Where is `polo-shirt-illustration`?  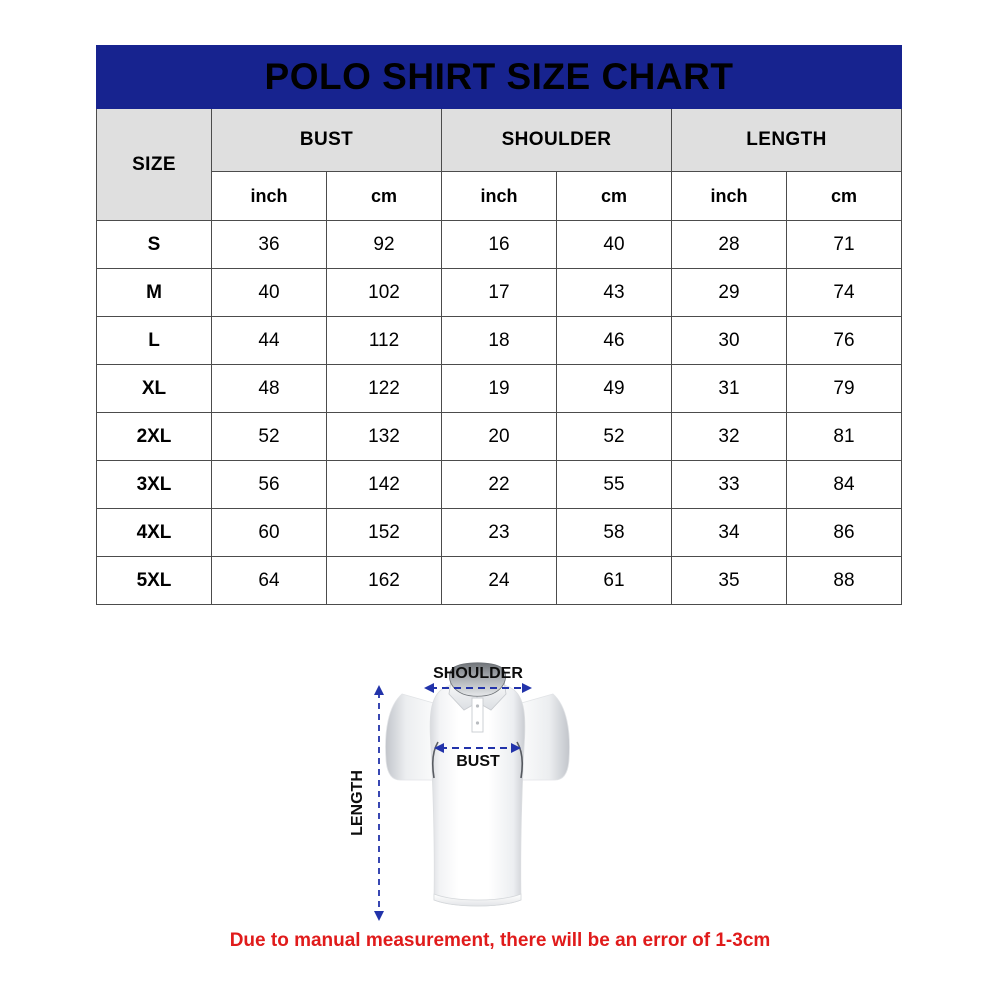 polo-shirt-illustration is located at coordinates (477, 784).